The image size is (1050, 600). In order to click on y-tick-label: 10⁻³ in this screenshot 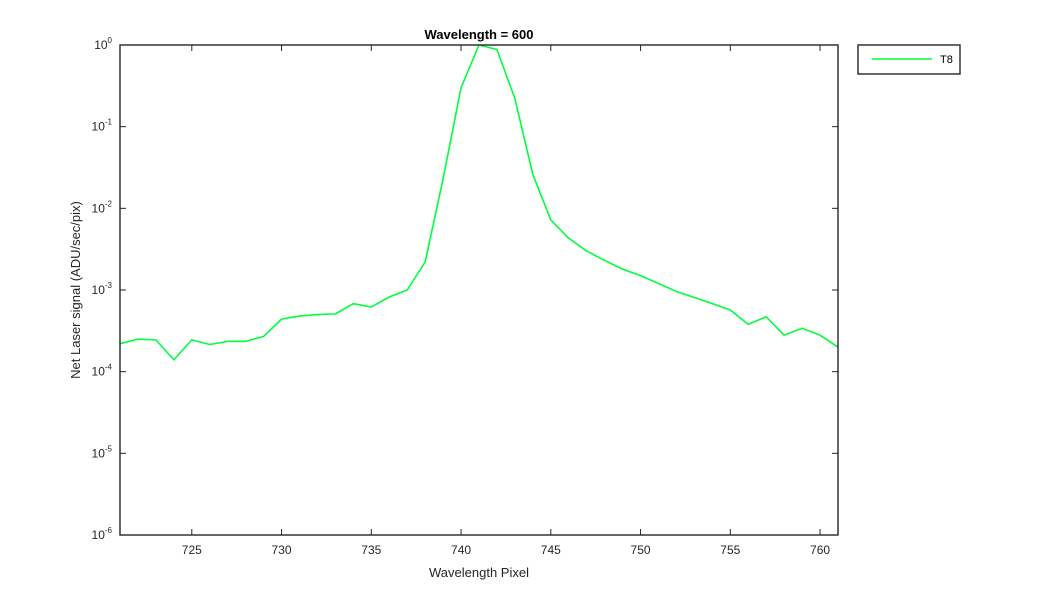, I will do `click(102, 289)`.